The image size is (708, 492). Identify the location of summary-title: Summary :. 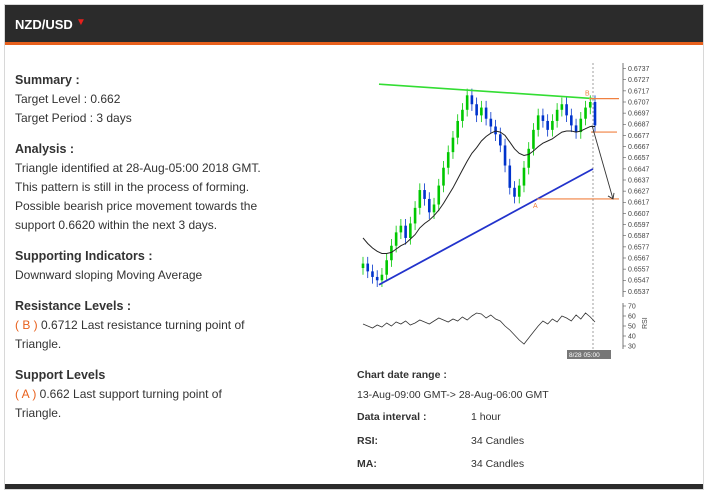
(47, 80).